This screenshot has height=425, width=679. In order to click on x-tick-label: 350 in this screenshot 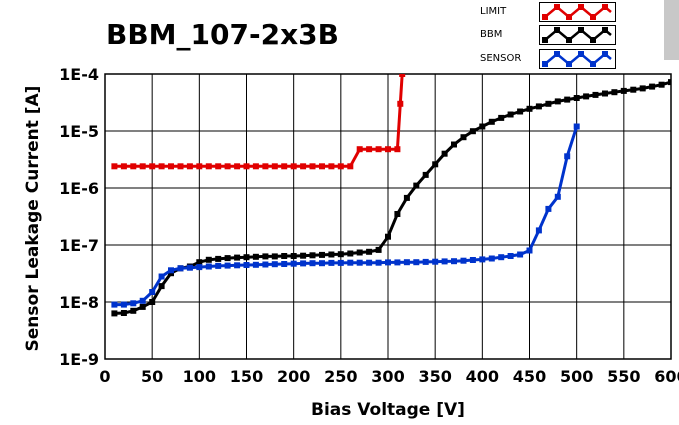, I will do `click(434, 376)`.